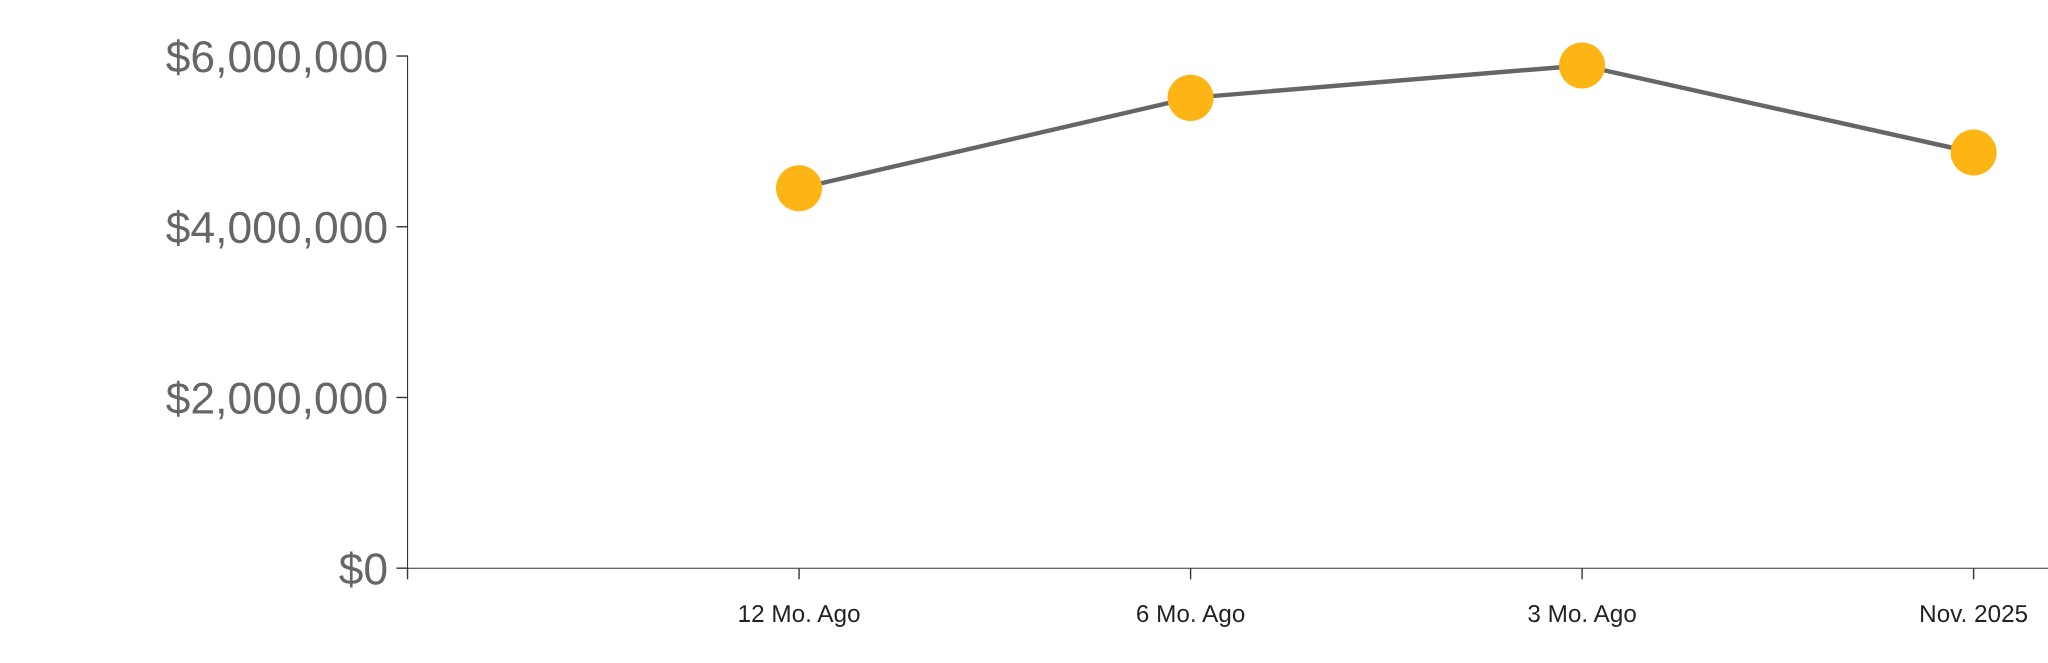  I want to click on y-tick-label: $6,000,000, so click(276, 58).